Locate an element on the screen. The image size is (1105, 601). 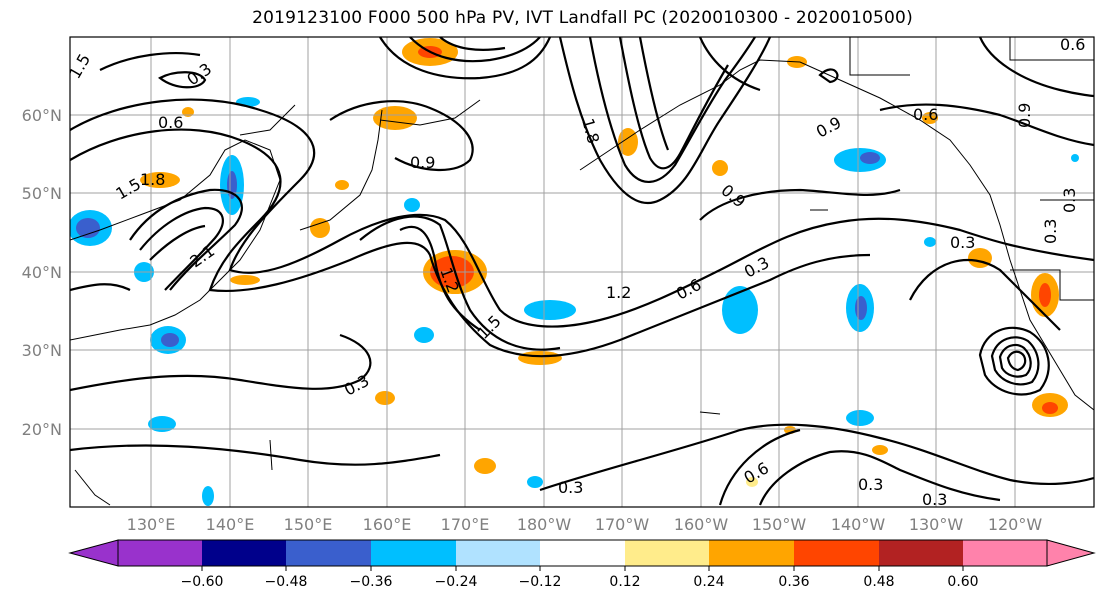
lon-label: 130°E is located at coordinates (151, 524).